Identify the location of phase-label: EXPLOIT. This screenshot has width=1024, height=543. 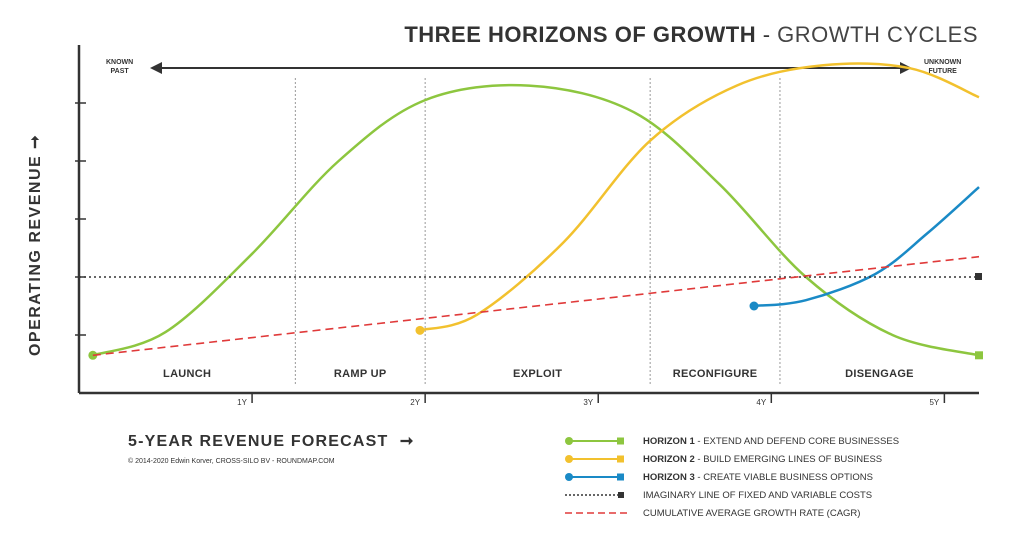
(538, 374).